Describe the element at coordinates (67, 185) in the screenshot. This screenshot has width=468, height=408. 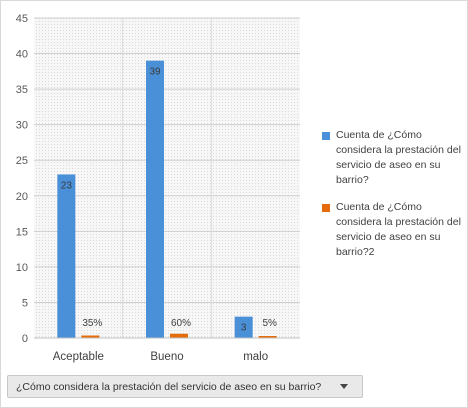
I see `bar-label-count: 23` at that location.